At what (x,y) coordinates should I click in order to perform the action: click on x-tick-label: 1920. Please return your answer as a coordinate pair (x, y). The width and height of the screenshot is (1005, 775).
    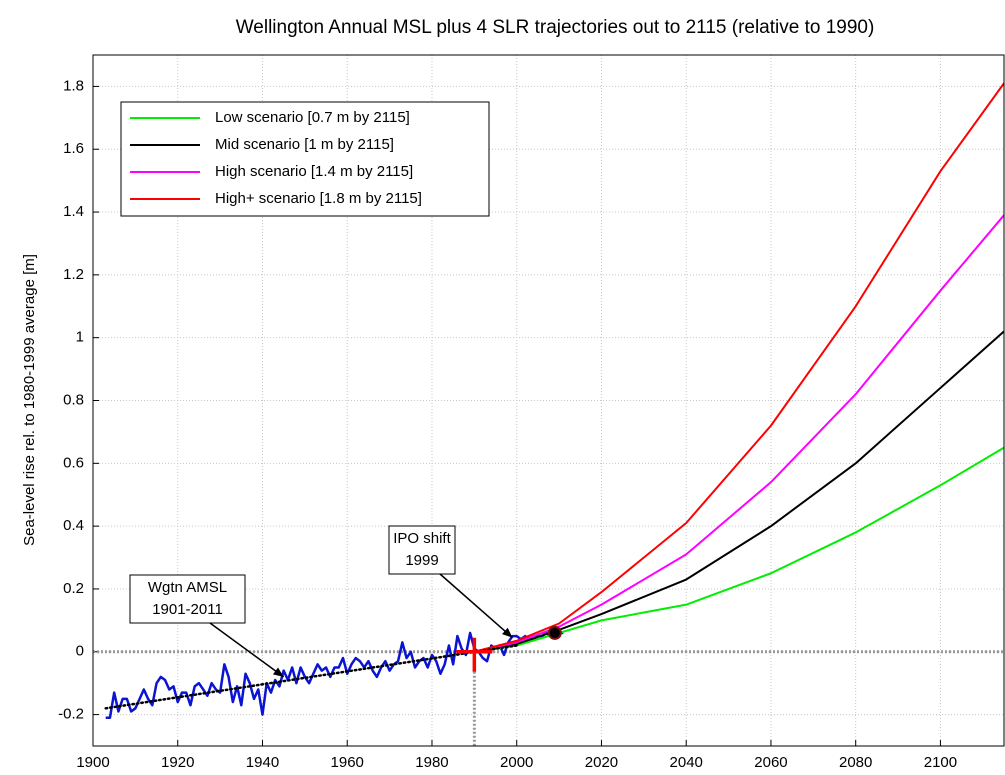
    Looking at the image, I should click on (177, 762).